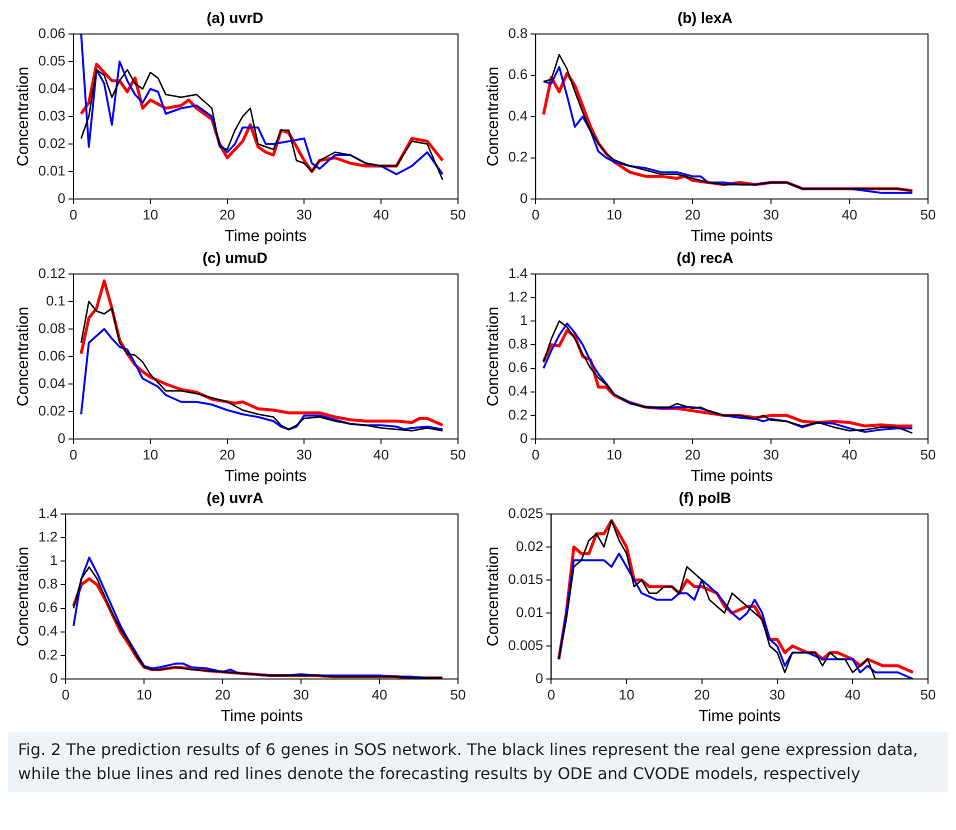 Image resolution: width=956 pixels, height=830 pixels. I want to click on chart-title: (c) umuD, so click(235, 259).